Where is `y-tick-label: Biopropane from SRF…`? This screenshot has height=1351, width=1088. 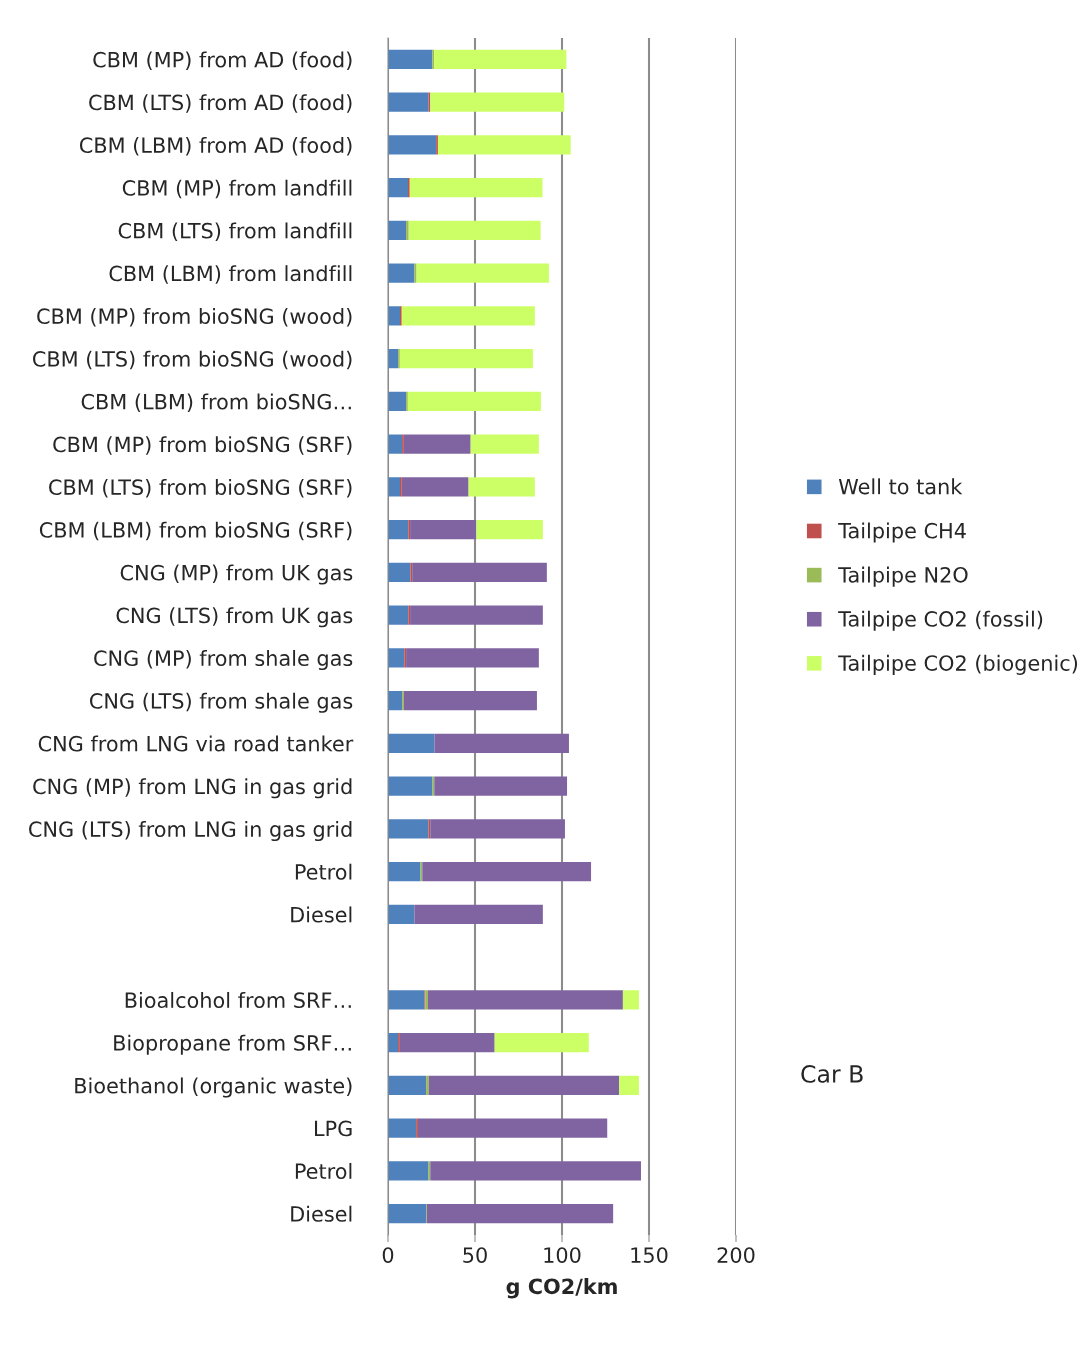 y-tick-label: Biopropane from SRF… is located at coordinates (232, 1044).